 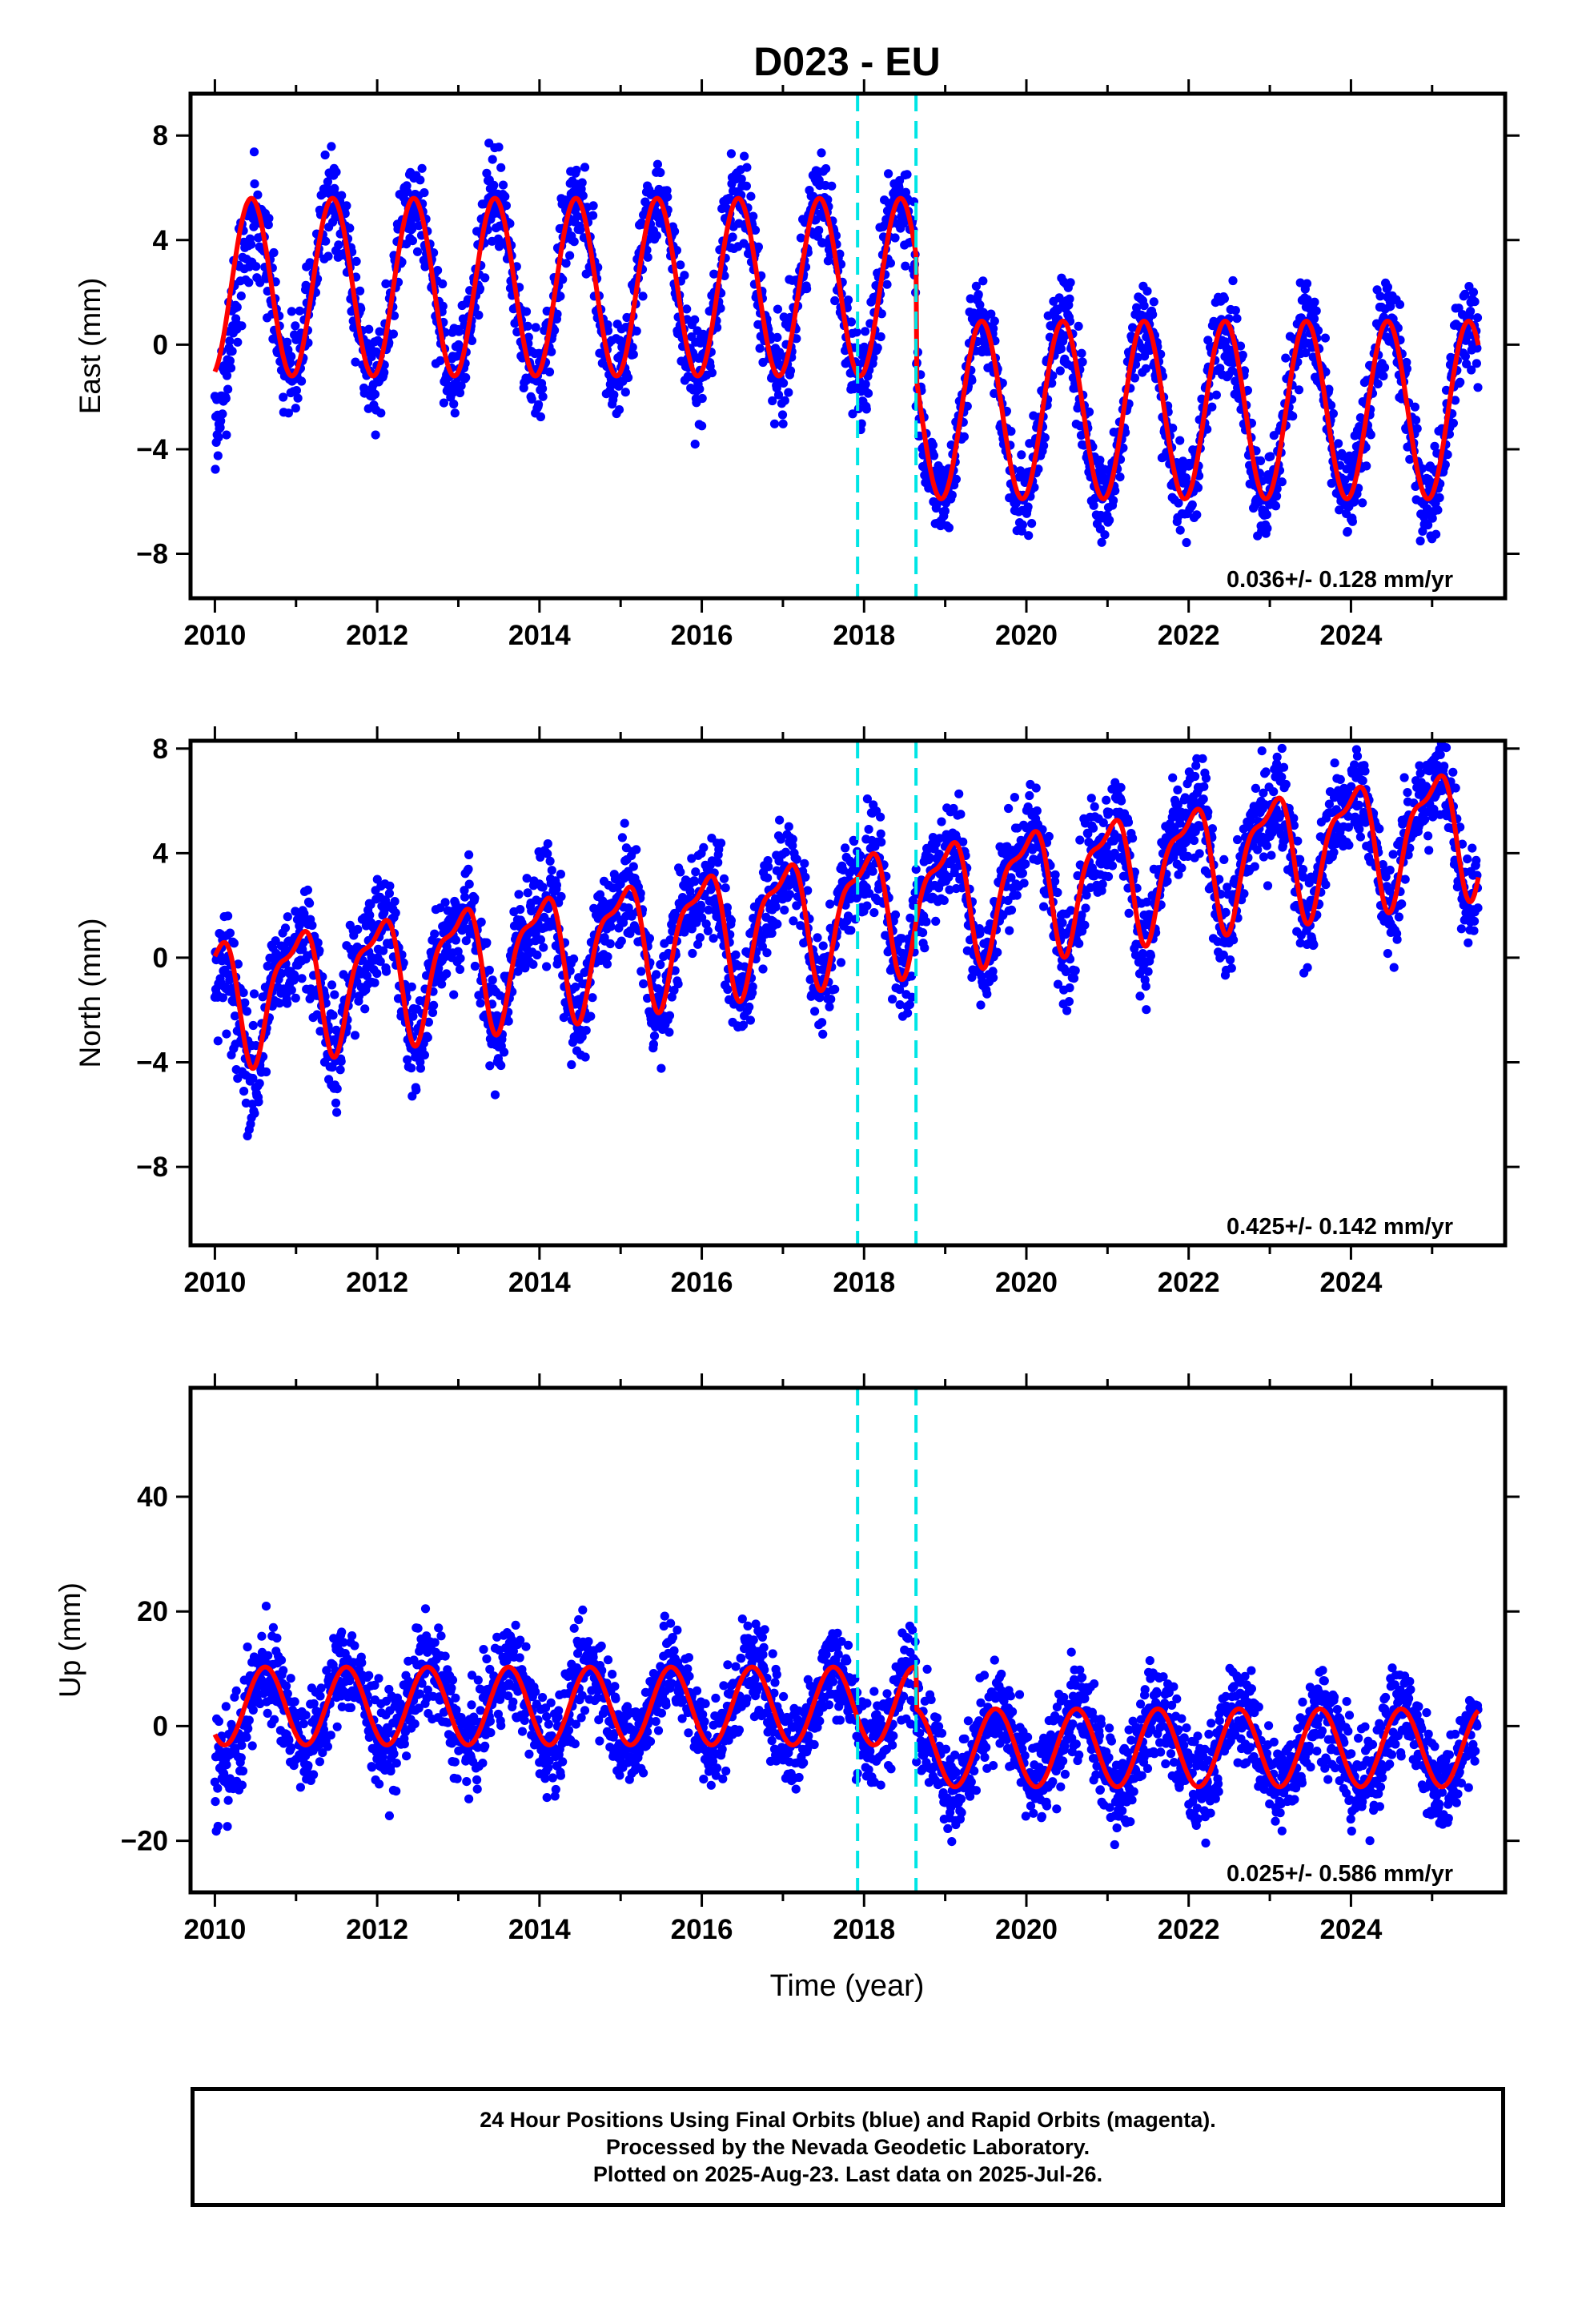 What do you see at coordinates (152, 554) in the screenshot?
I see `east-y-tick-label: −8` at bounding box center [152, 554].